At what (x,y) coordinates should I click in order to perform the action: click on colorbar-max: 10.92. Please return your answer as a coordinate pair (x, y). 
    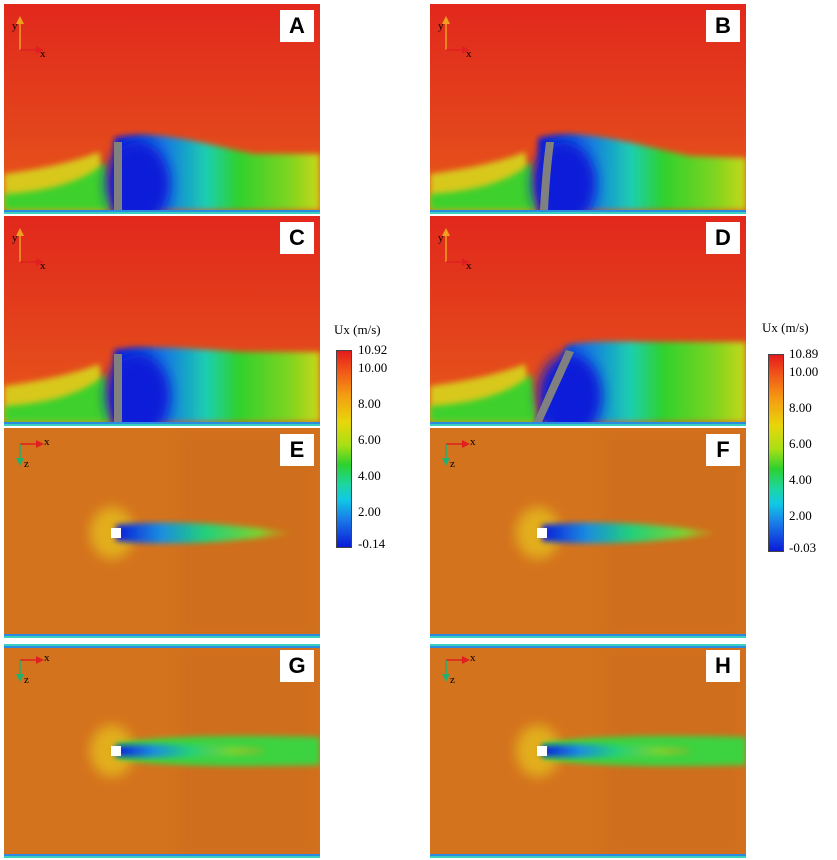
    Looking at the image, I should click on (373, 349).